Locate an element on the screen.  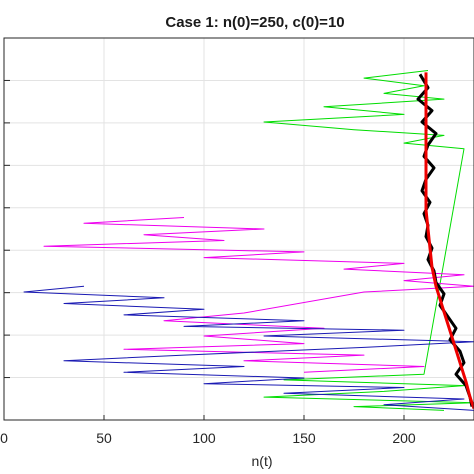
x-tick-label: 50 is located at coordinates (104, 438).